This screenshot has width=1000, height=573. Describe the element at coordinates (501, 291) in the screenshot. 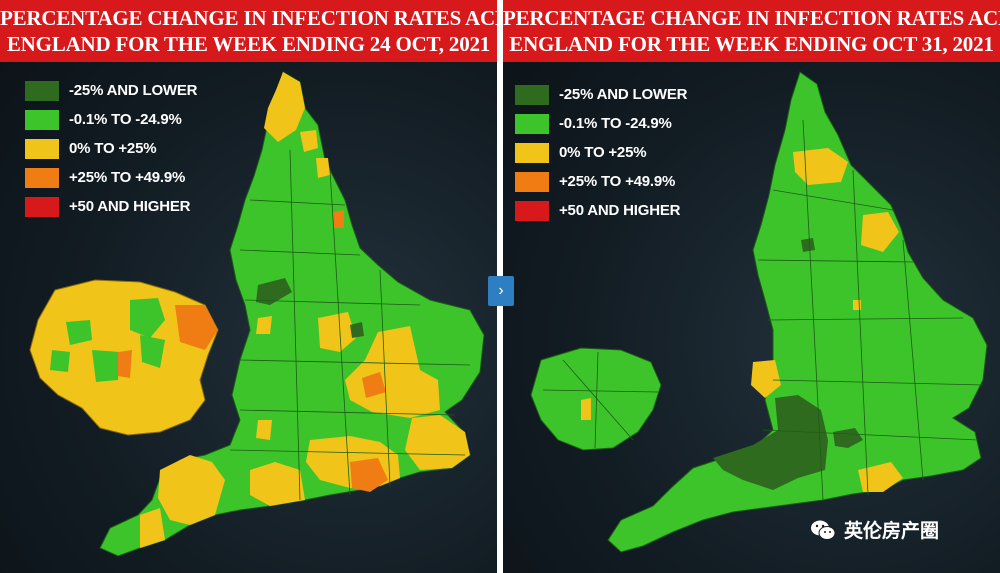

I see `next-arrow-button: ›` at that location.